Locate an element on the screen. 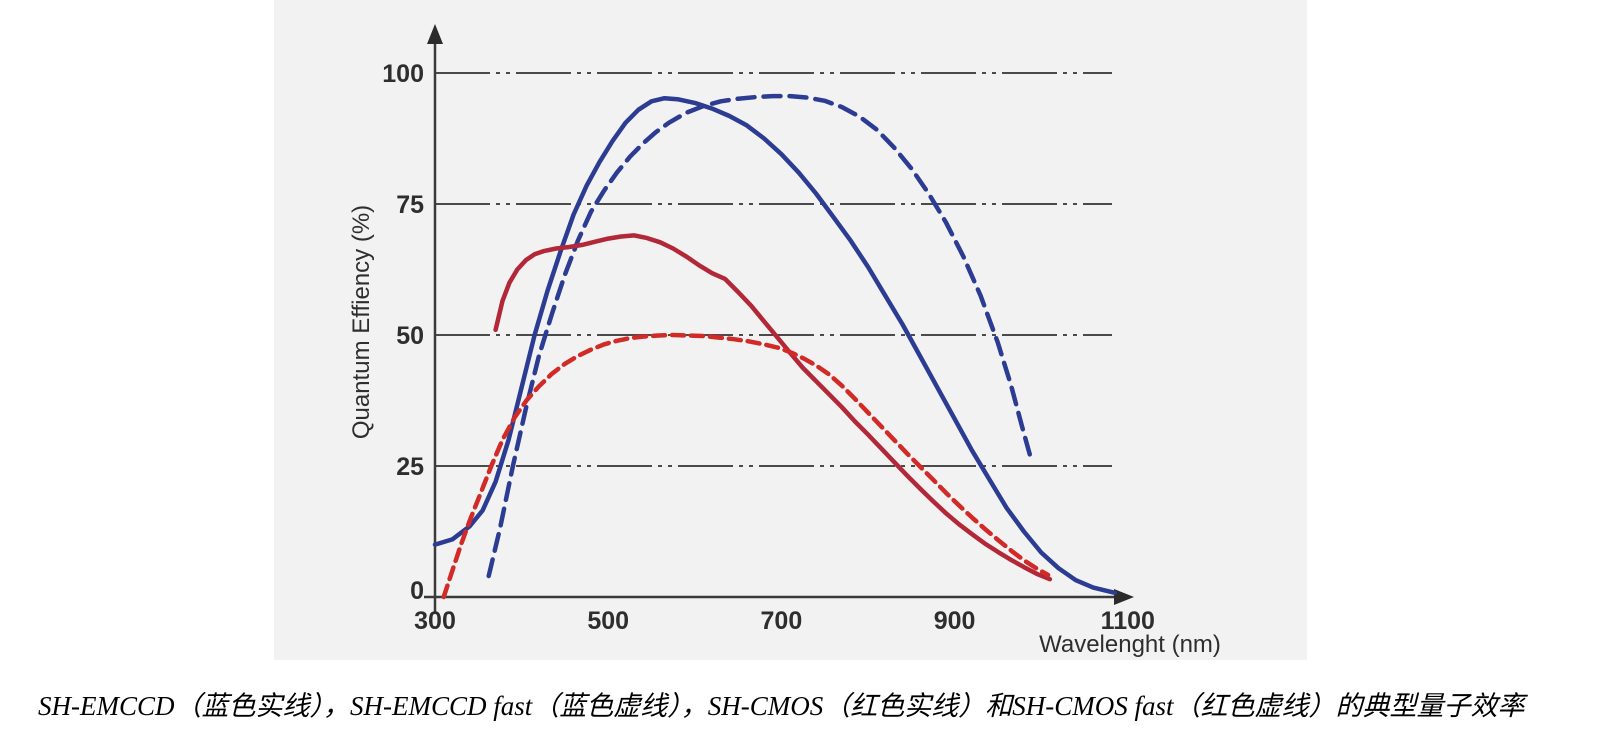 This screenshot has height=731, width=1605. y-tick-75: 75 is located at coordinates (410, 205).